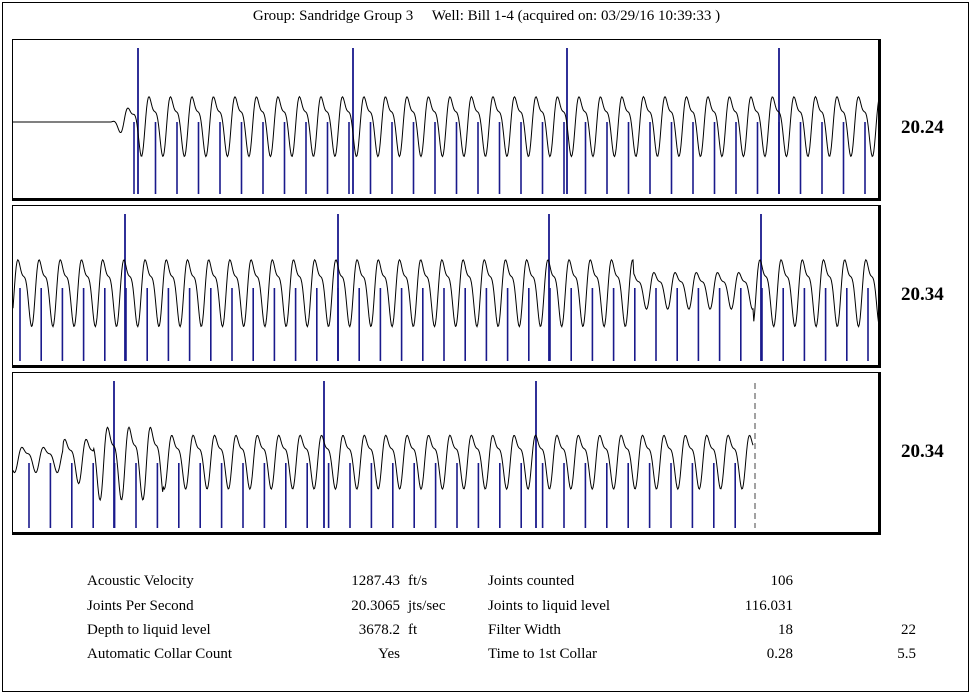 This screenshot has height=695, width=973. I want to click on filter-width-value-2: 22, so click(908, 630).